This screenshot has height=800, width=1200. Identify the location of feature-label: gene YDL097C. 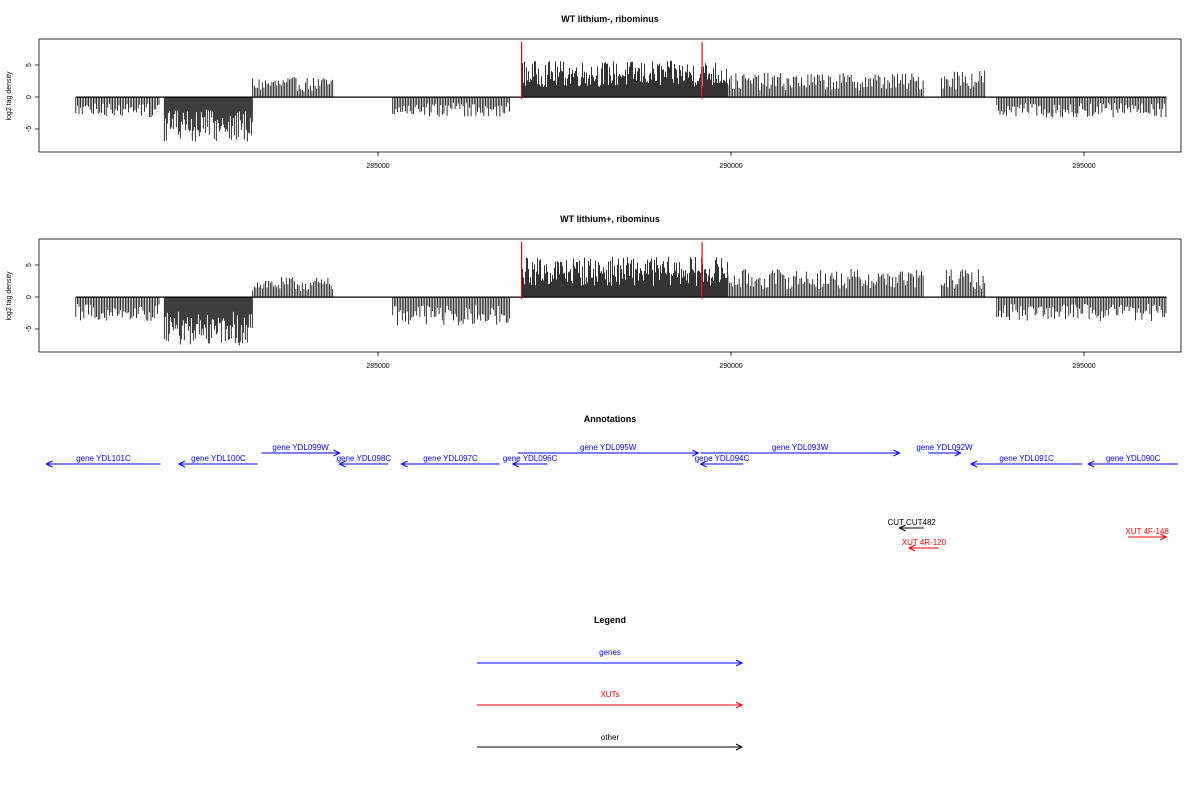
(450, 458).